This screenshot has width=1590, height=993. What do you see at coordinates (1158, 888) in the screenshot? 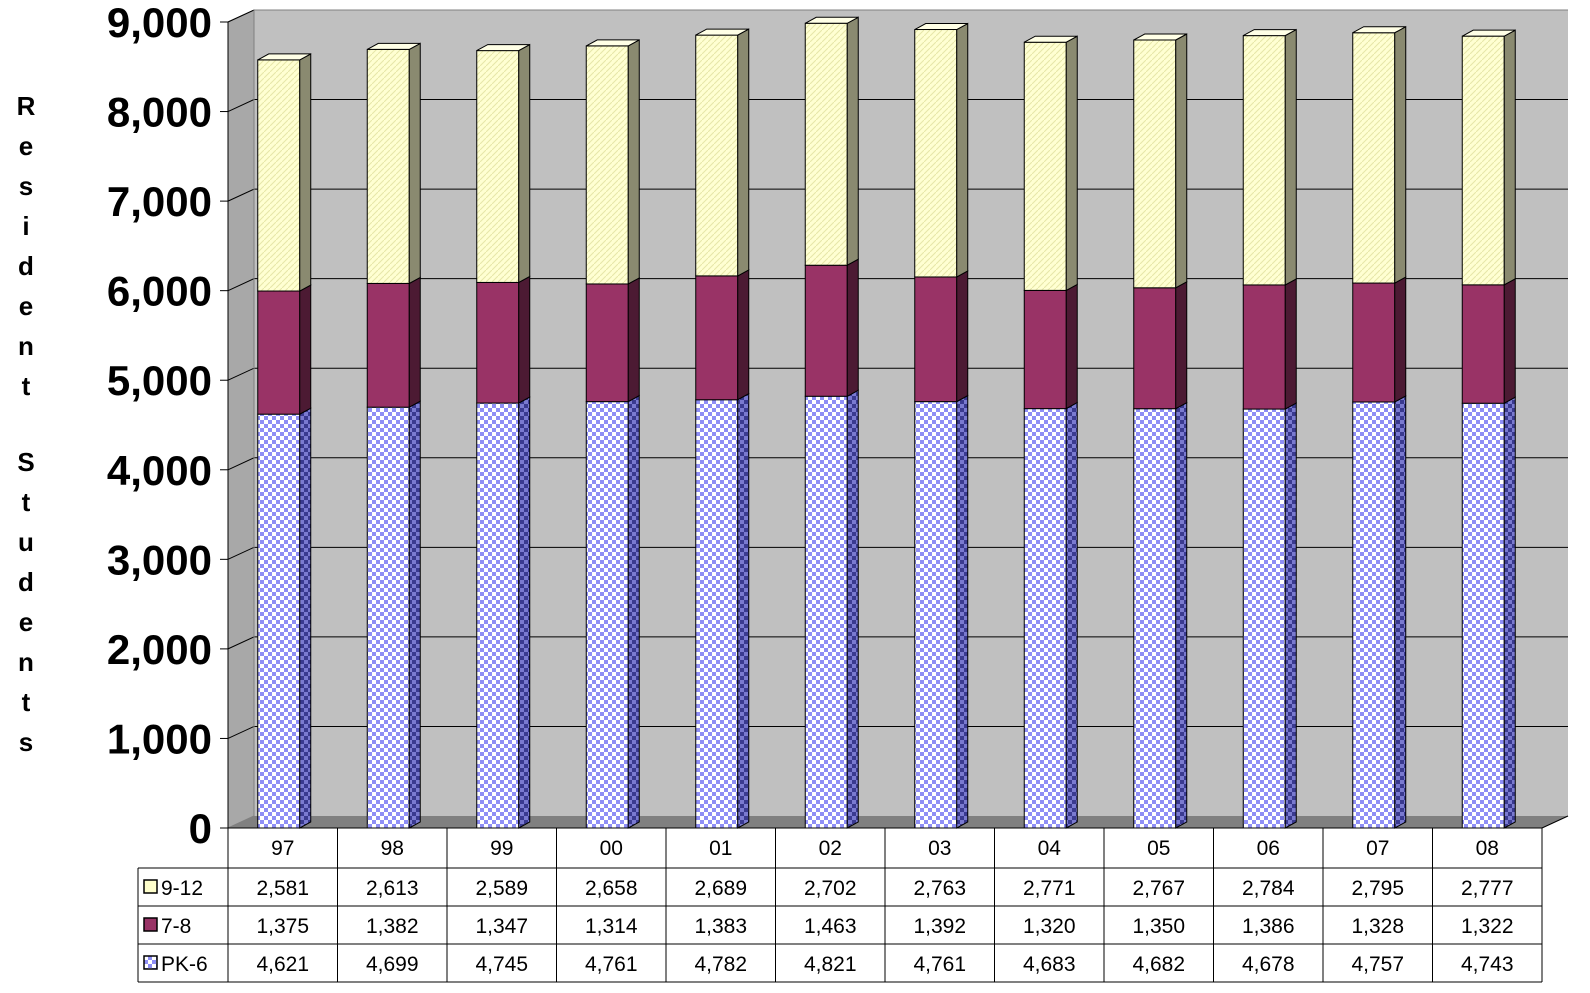
I see `table-cell: 2,767` at bounding box center [1158, 888].